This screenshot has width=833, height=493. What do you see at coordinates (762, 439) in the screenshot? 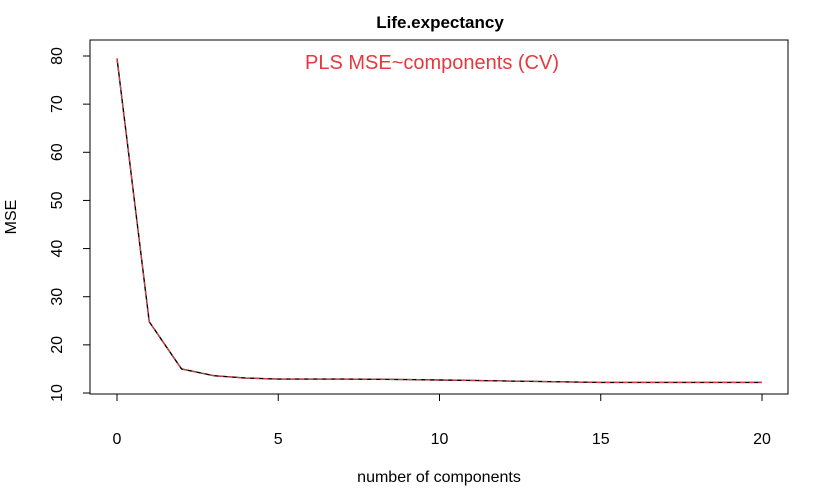
I see `x-tick-label: 20` at bounding box center [762, 439].